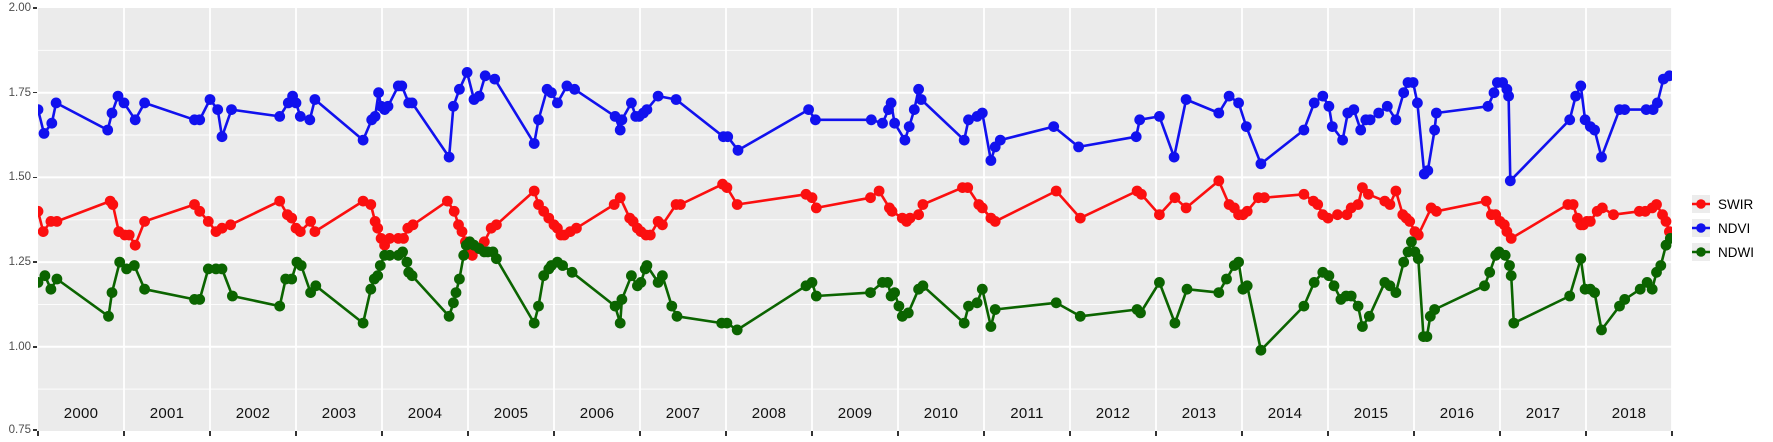  Describe the element at coordinates (1701, 228) in the screenshot. I see `legend-key-dot` at that location.